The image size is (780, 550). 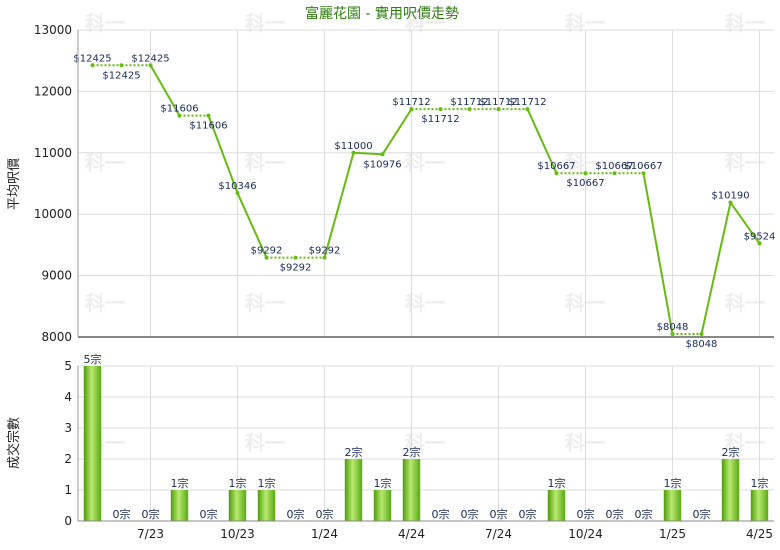 I want to click on price-y-axis-label: 平均呎價, so click(x=14, y=184).